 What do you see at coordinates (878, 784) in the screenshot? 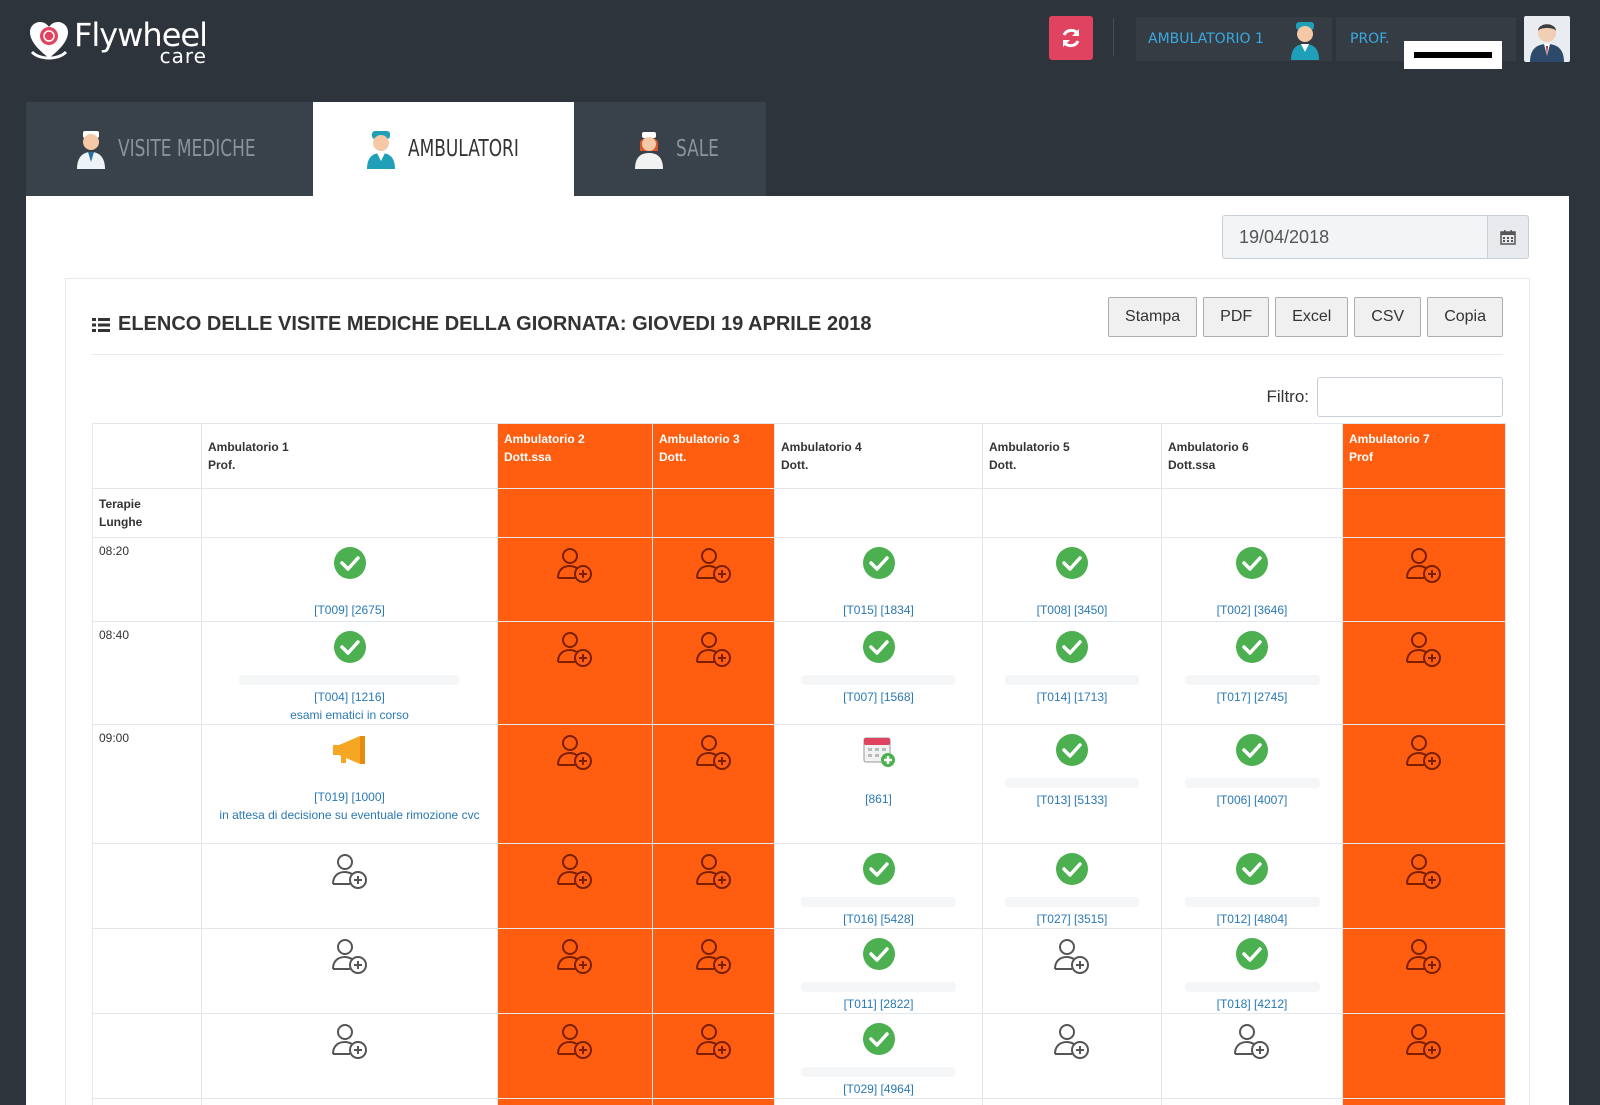
I see `slot-cell: [861]` at bounding box center [878, 784].